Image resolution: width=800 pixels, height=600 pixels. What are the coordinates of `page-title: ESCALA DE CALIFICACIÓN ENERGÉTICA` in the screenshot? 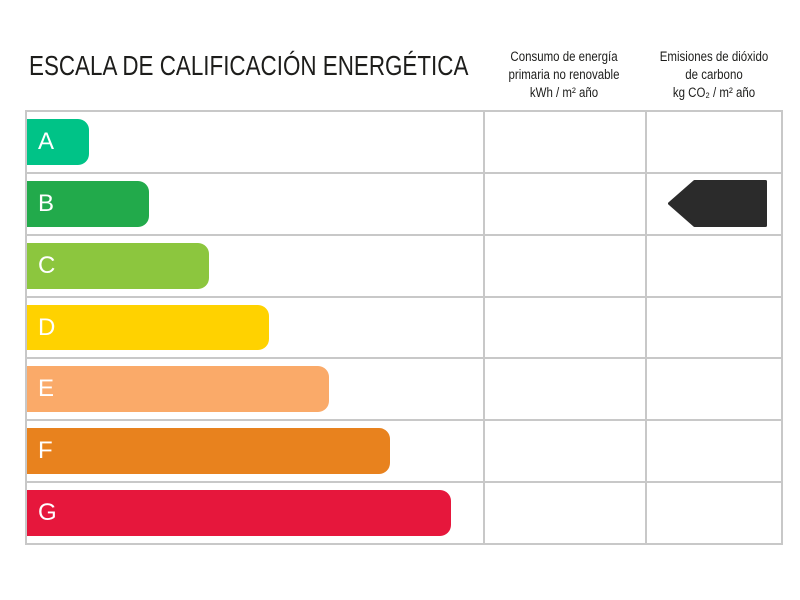 It's located at (249, 65).